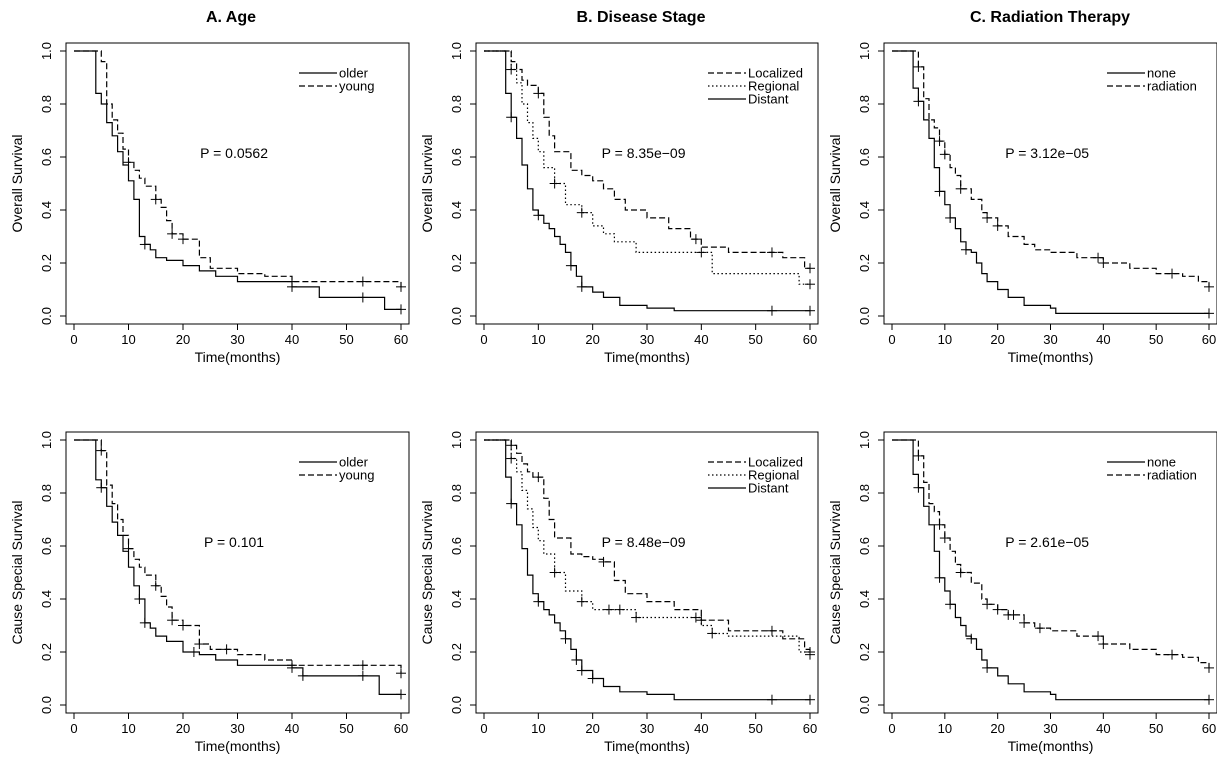 Image resolution: width=1217 pixels, height=767 pixels. I want to click on legend-label-radiation: radiation, so click(1172, 475).